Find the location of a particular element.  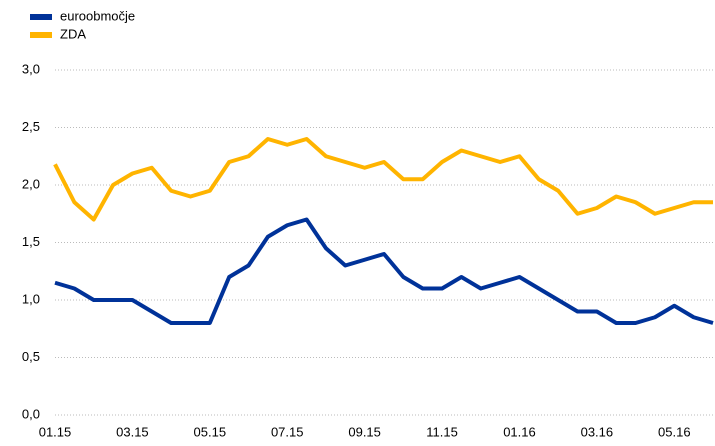

y-tick-label: 0,5 is located at coordinates (31, 356).